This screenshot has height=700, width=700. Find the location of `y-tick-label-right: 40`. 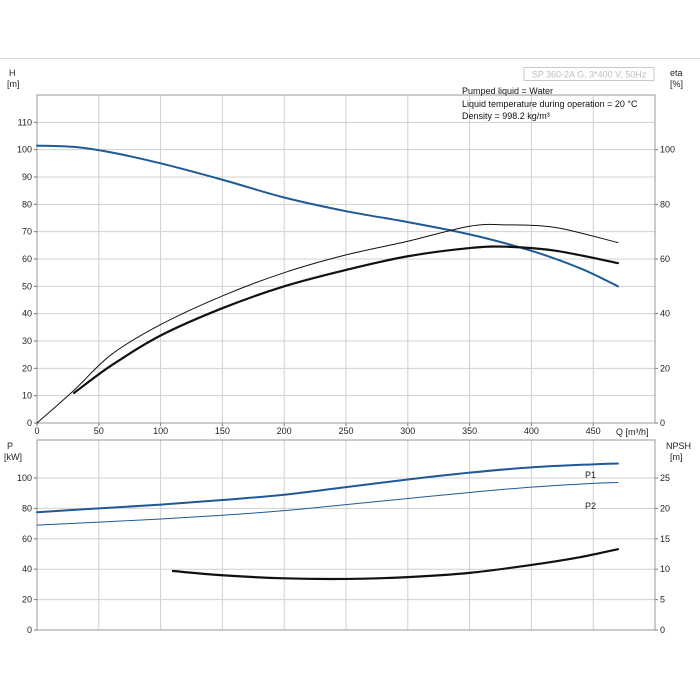

y-tick-label-right: 40 is located at coordinates (665, 314).